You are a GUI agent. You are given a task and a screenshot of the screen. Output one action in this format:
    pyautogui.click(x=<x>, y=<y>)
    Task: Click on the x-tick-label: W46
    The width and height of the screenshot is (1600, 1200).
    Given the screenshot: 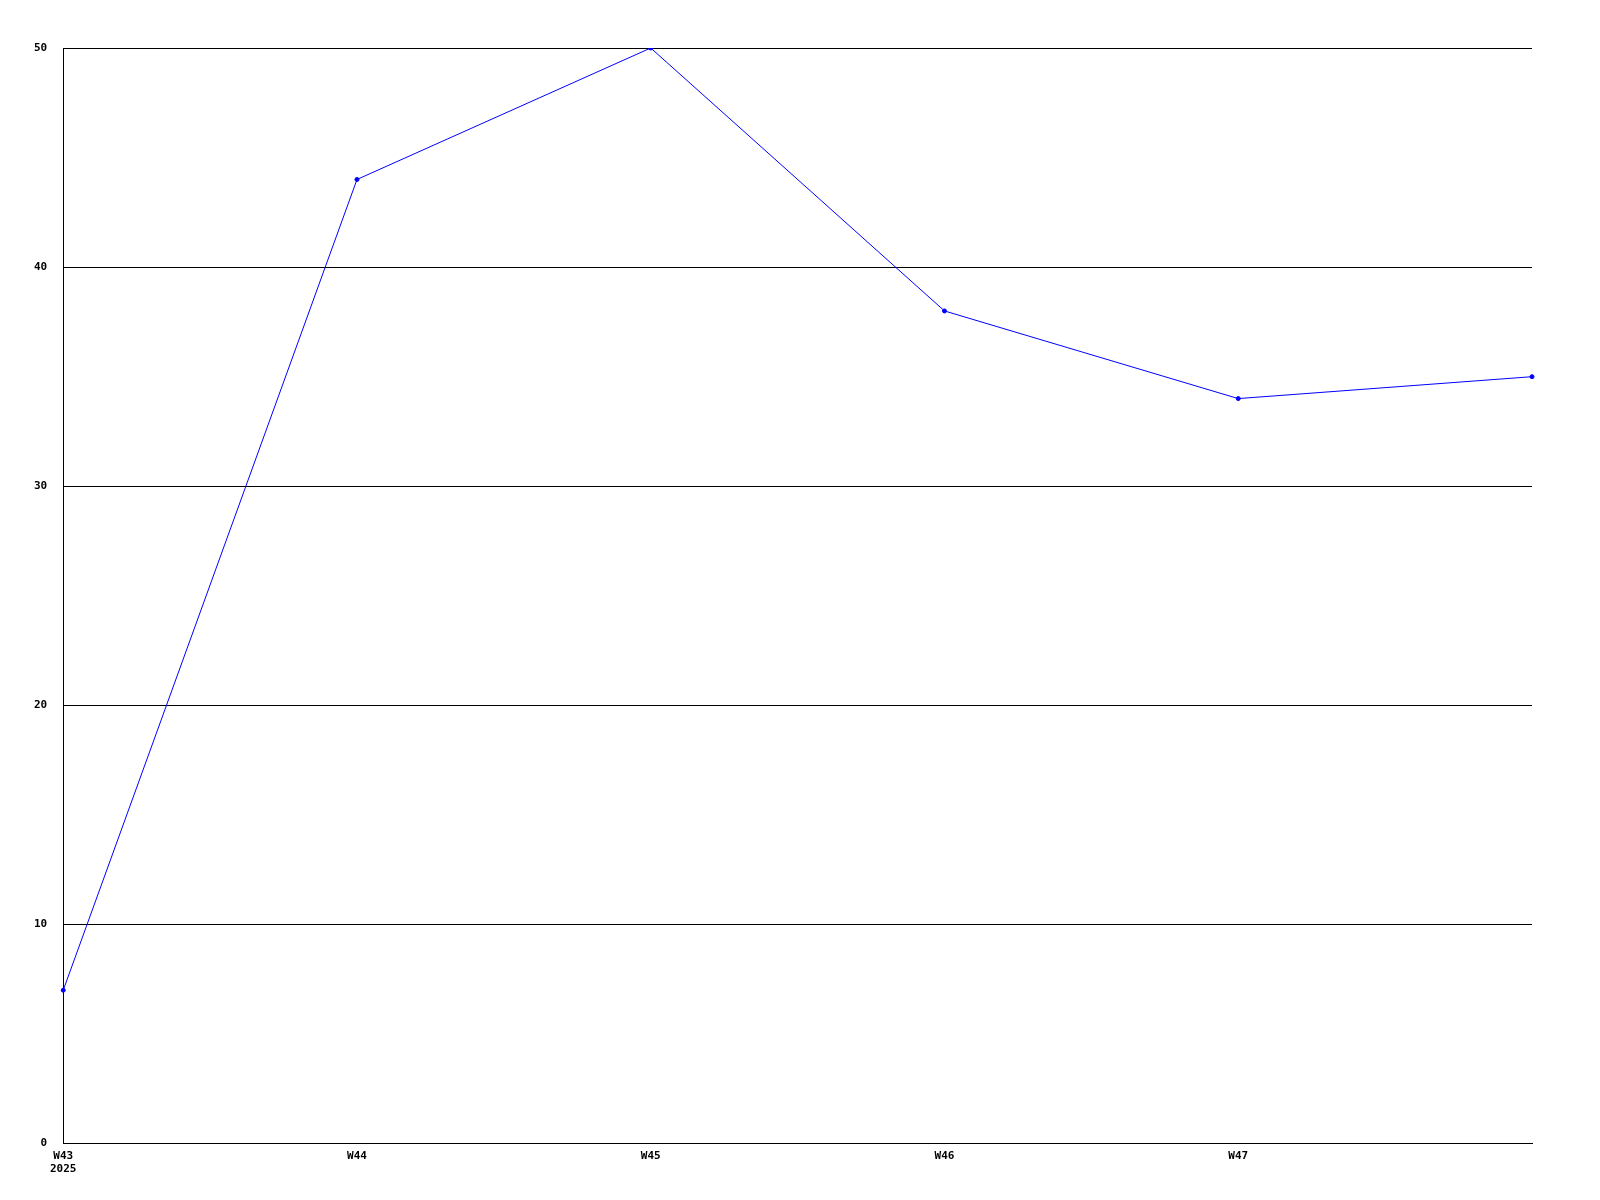 What is the action you would take?
    pyautogui.click(x=944, y=1156)
    